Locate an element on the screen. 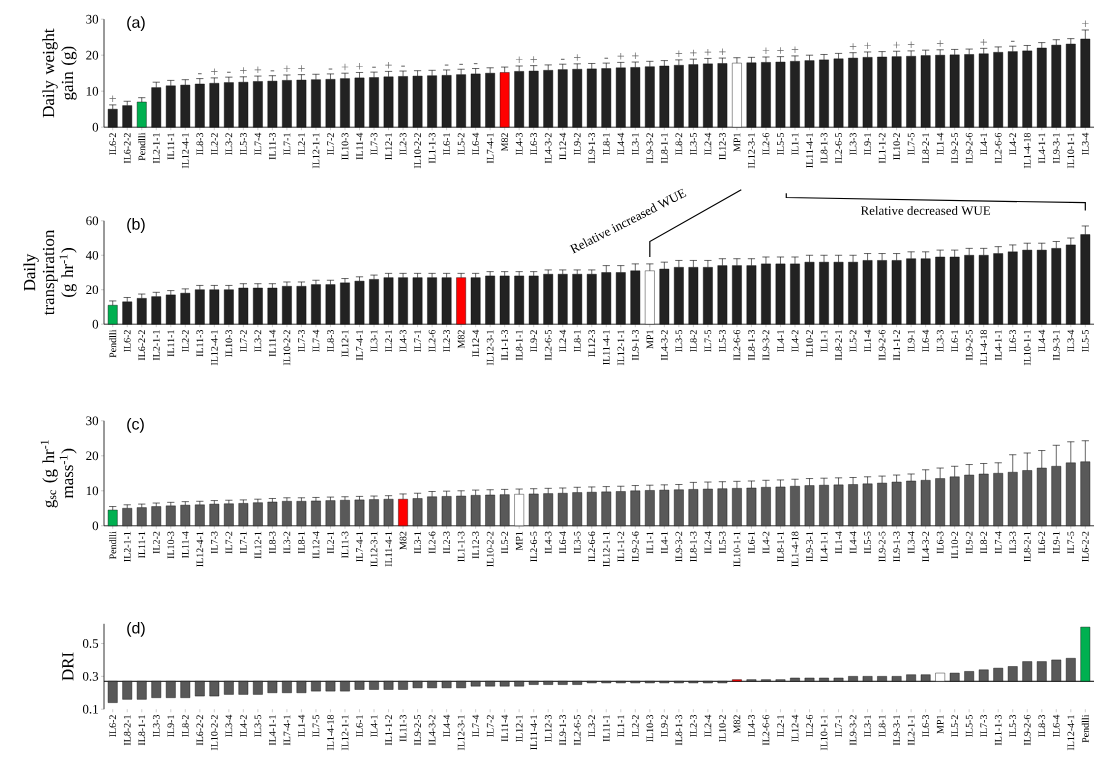 The image size is (1108, 782). text: g$_{sc}$ (g hr$^{-1}$ mass$^{-1}$) is located at coordinates (58, 474).